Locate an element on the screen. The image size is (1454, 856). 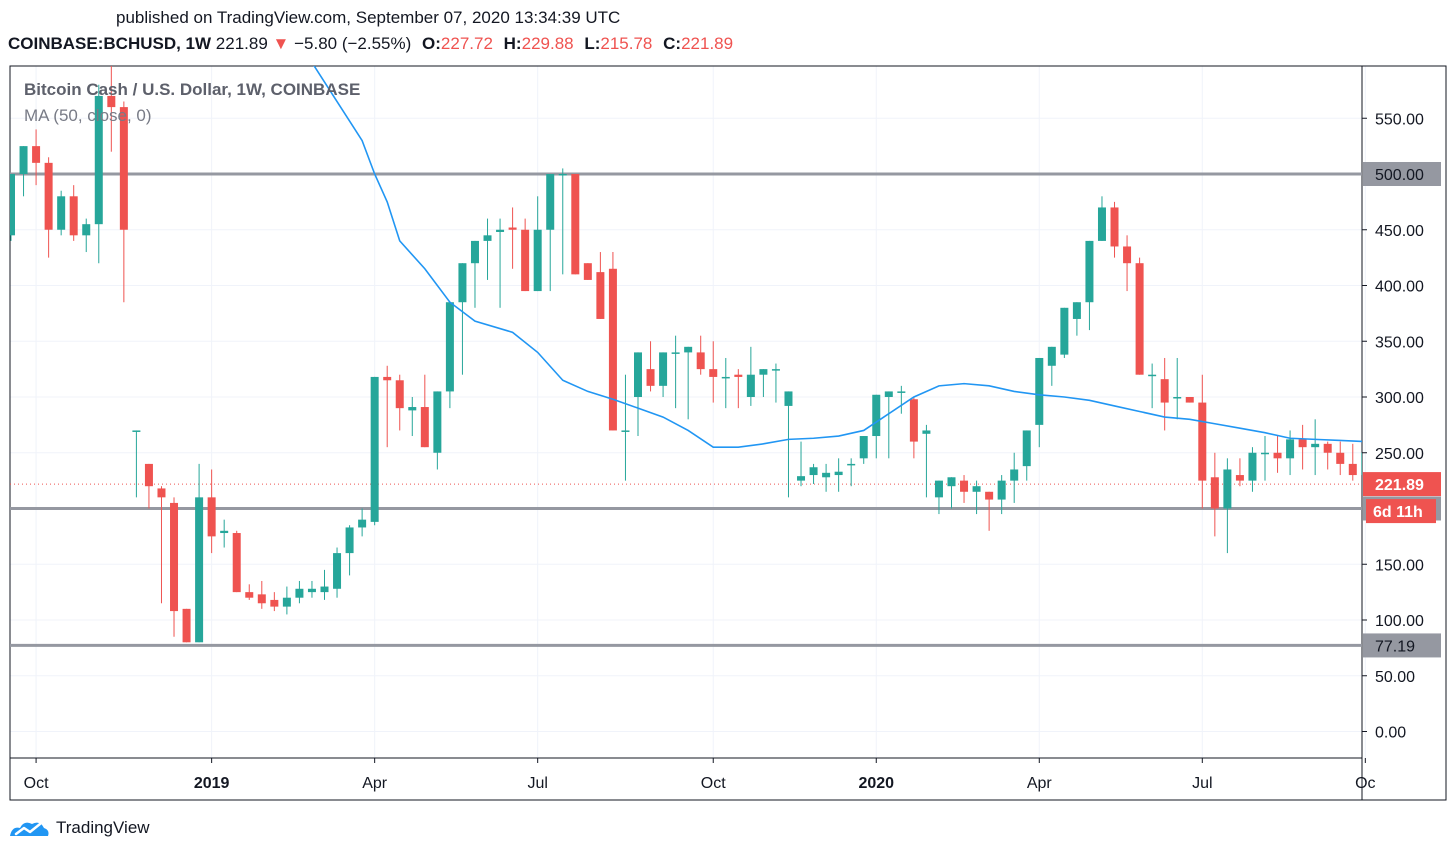
last-price-label: 221.89 is located at coordinates (1399, 485).